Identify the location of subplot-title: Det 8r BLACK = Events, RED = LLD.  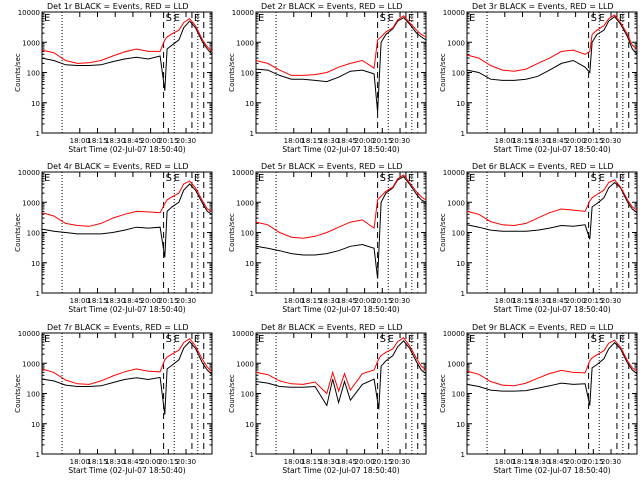
(332, 327).